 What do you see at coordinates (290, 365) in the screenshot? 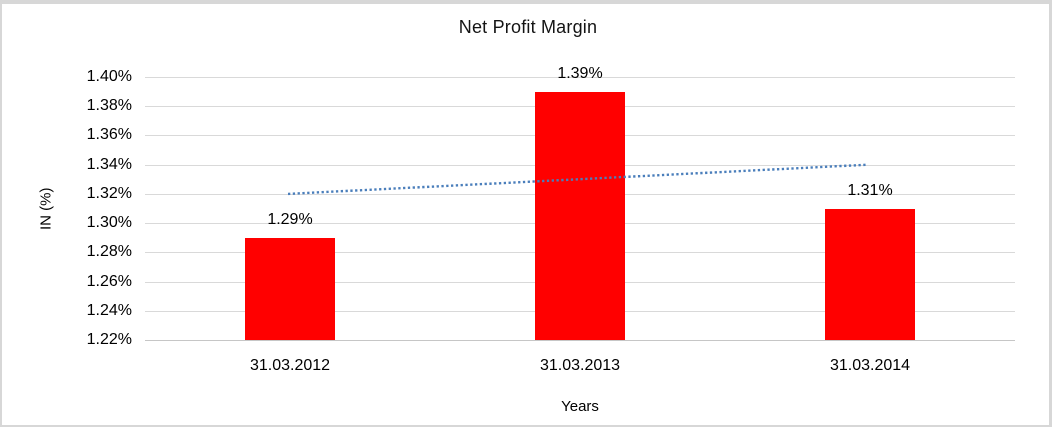
I see `x-category-label: 31.03.2012` at bounding box center [290, 365].